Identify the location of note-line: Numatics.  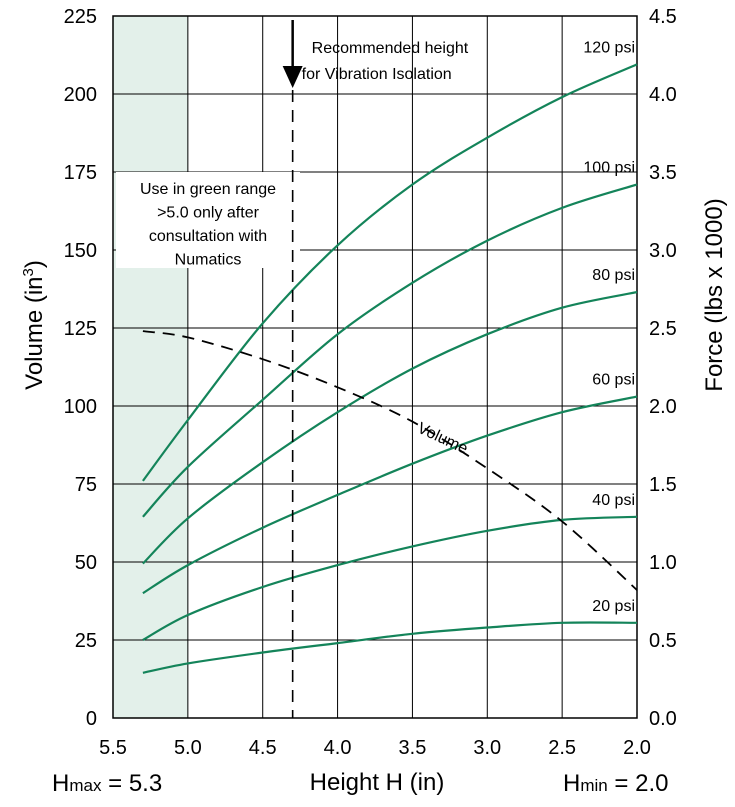
(208, 260).